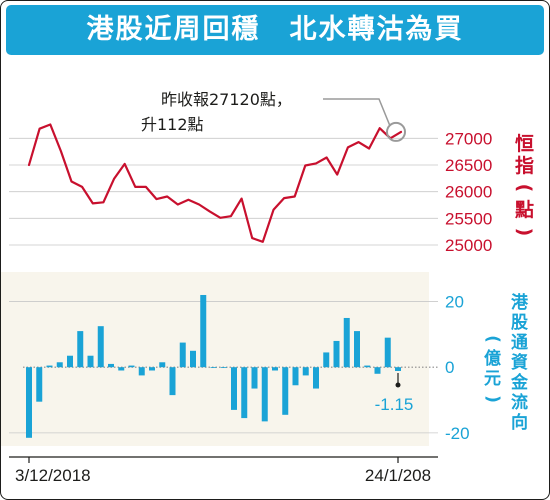 Image resolution: width=550 pixels, height=500 pixels. I want to click on chart-title: 港股近周回穩 北水轉沽為買, so click(275, 29).